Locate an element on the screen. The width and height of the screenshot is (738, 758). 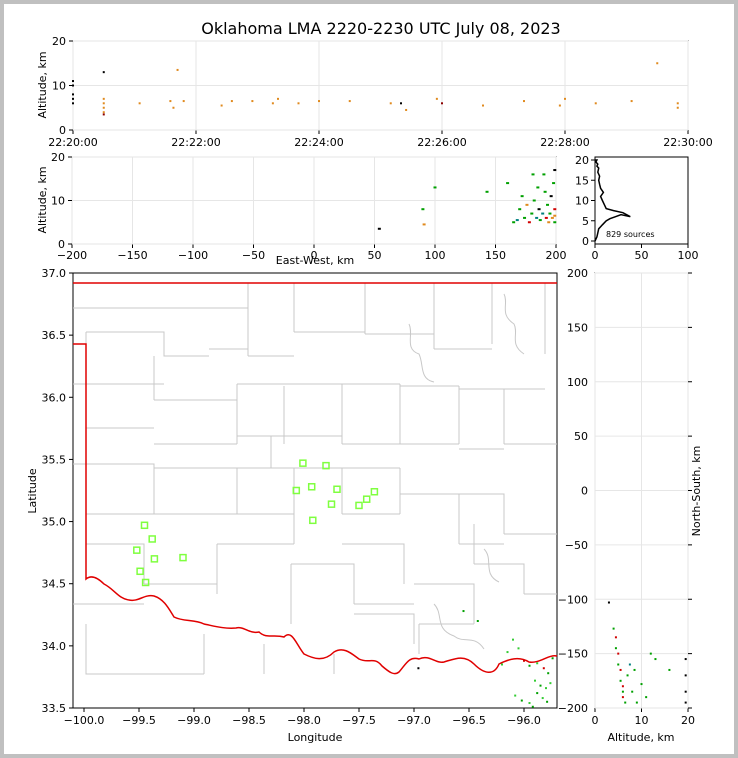
altitude-tick-label: 0 is located at coordinates (62, 130).